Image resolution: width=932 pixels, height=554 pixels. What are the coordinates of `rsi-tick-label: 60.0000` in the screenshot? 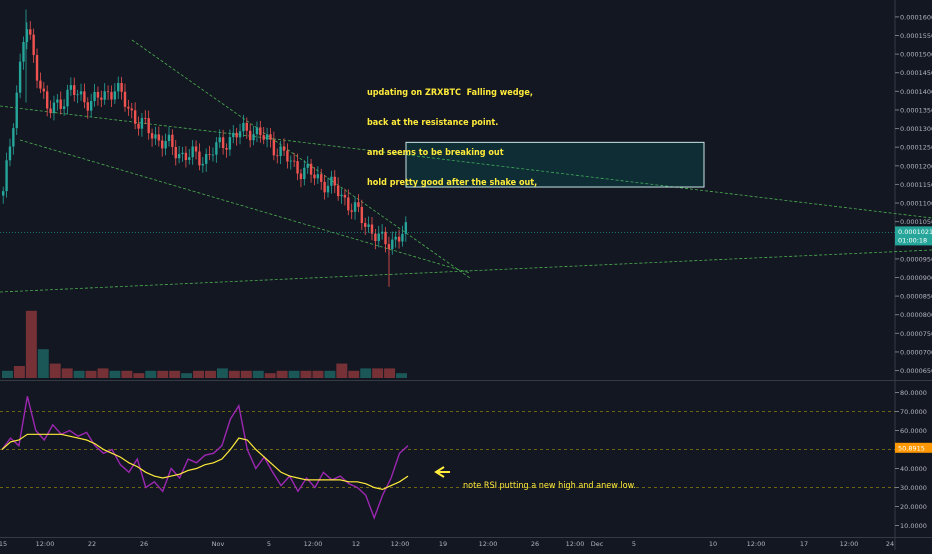 It's located at (913, 431).